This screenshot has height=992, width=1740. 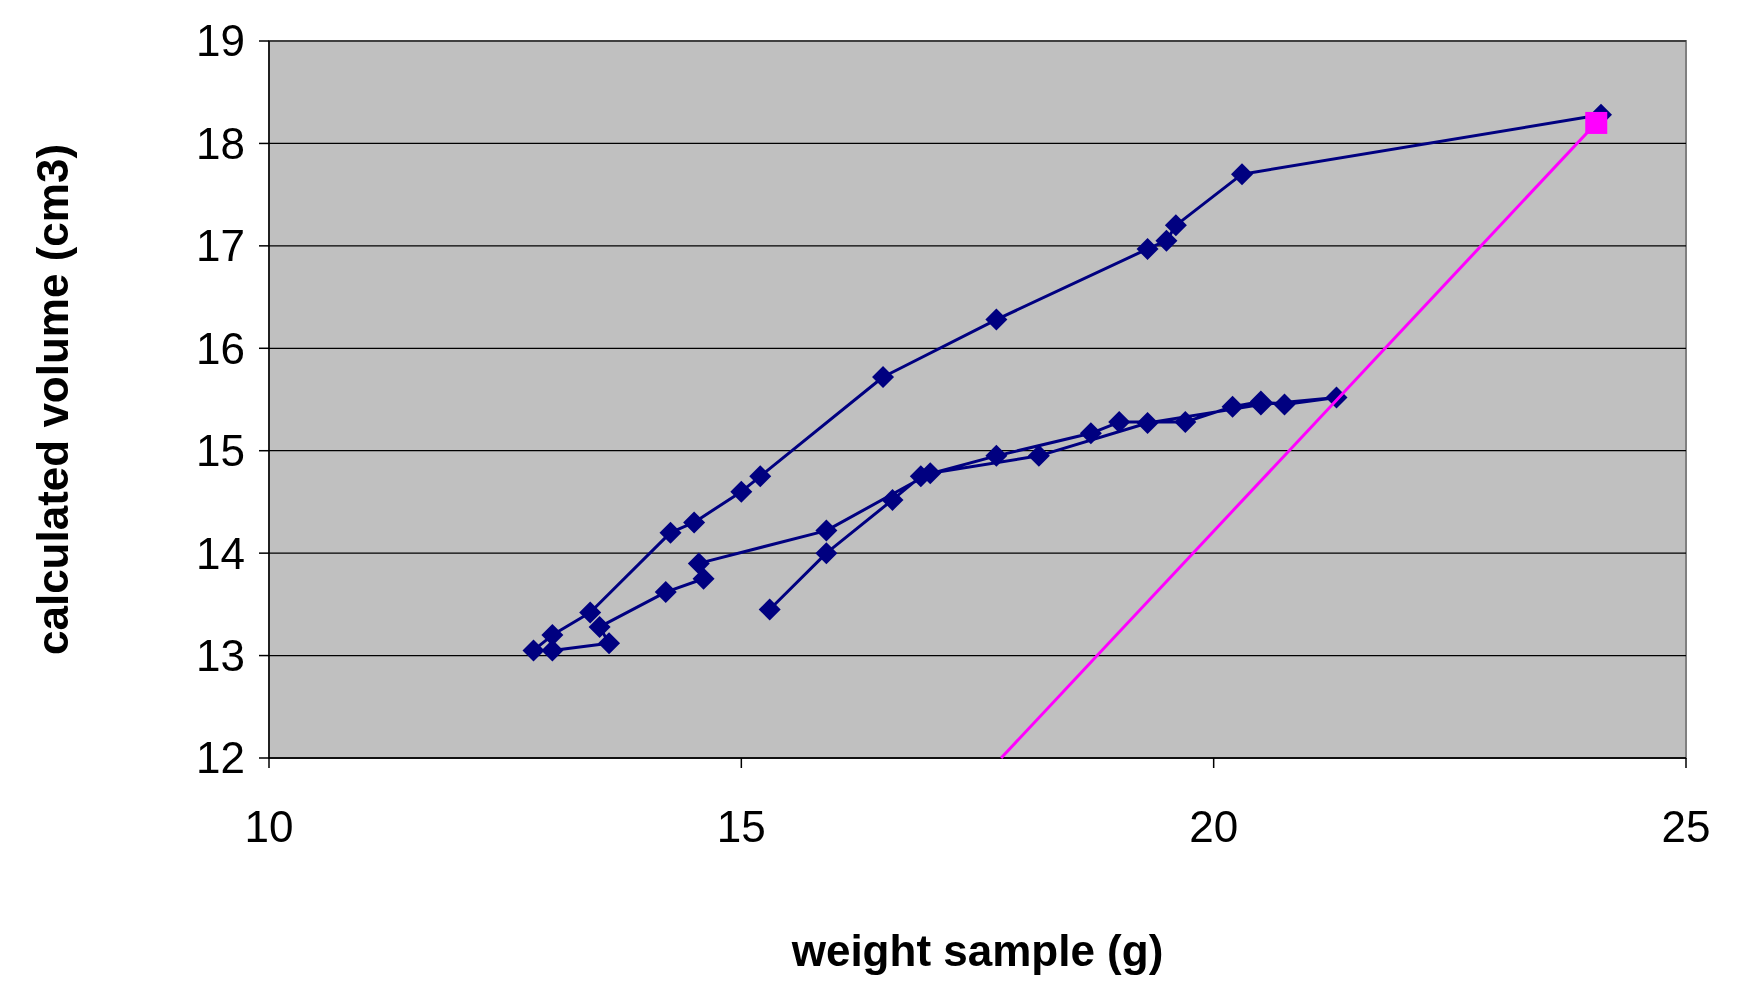 I want to click on x-tick-label: 10, so click(x=269, y=826).